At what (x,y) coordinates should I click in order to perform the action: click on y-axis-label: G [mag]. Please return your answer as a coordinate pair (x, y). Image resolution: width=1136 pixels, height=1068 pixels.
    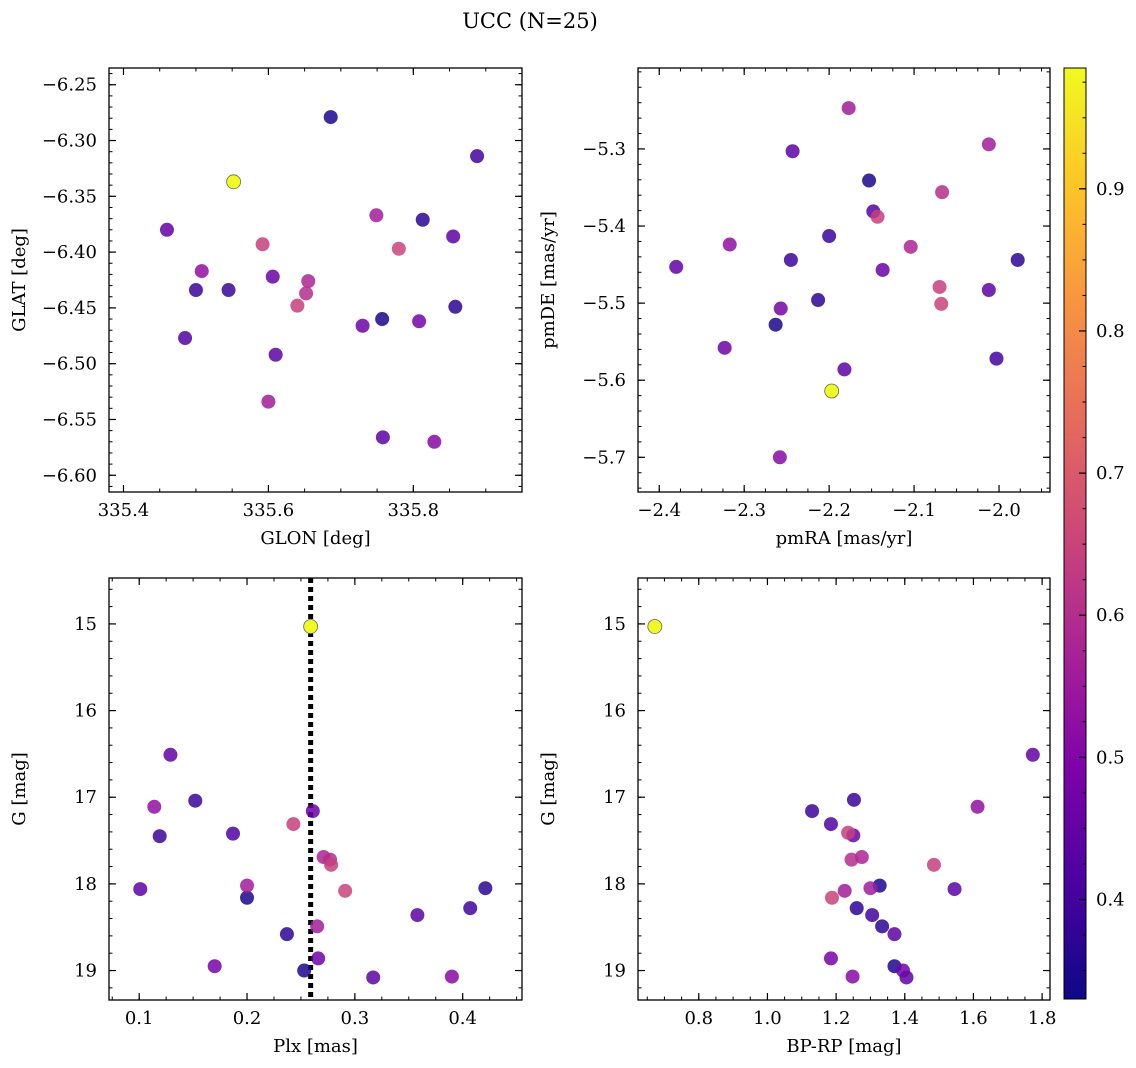
    Looking at the image, I should click on (19, 788).